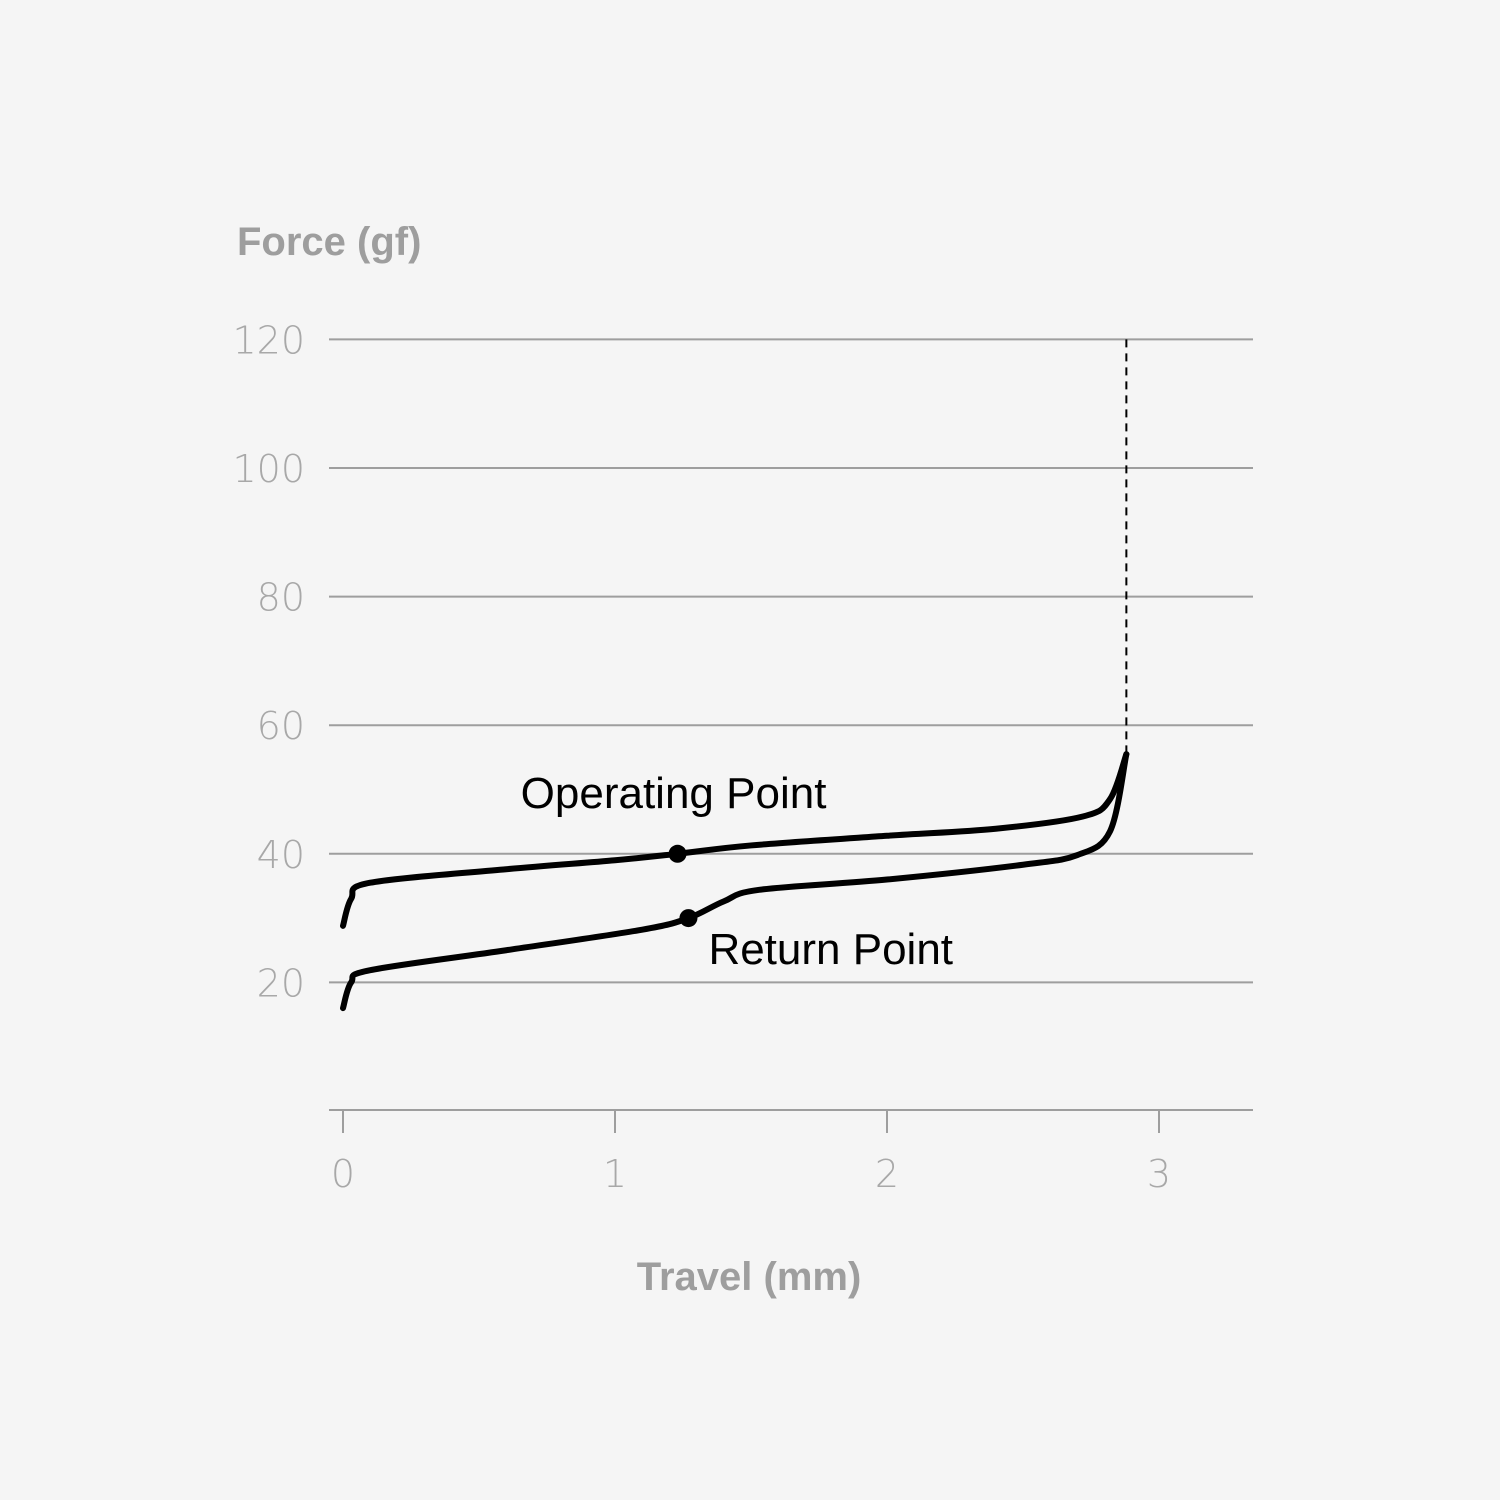 This screenshot has width=1500, height=1500. What do you see at coordinates (615, 1174) in the screenshot?
I see `x-tick-label: 1` at bounding box center [615, 1174].